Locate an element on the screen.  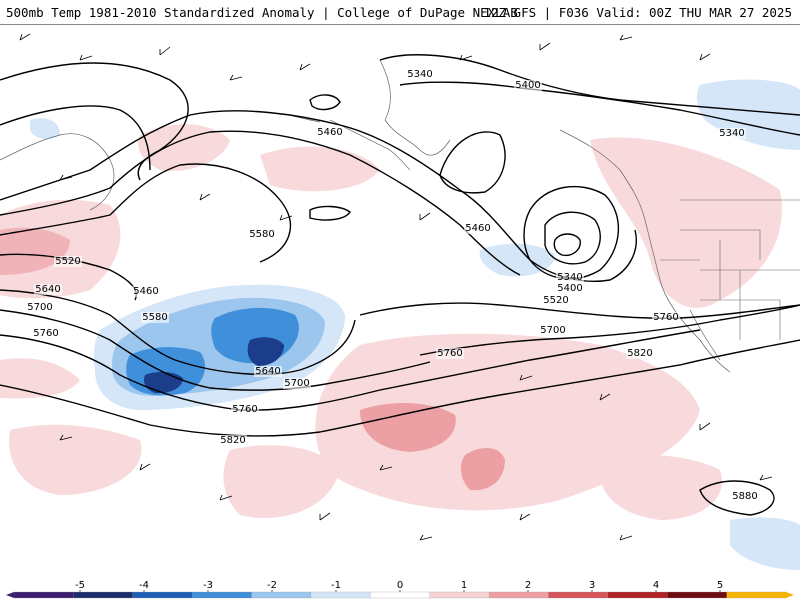
coastline-alaska is located at coordinates (415, 107).